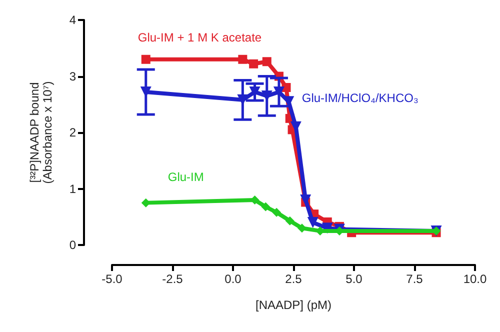  I want to click on x-tick-label: 5.0, so click(354, 279).